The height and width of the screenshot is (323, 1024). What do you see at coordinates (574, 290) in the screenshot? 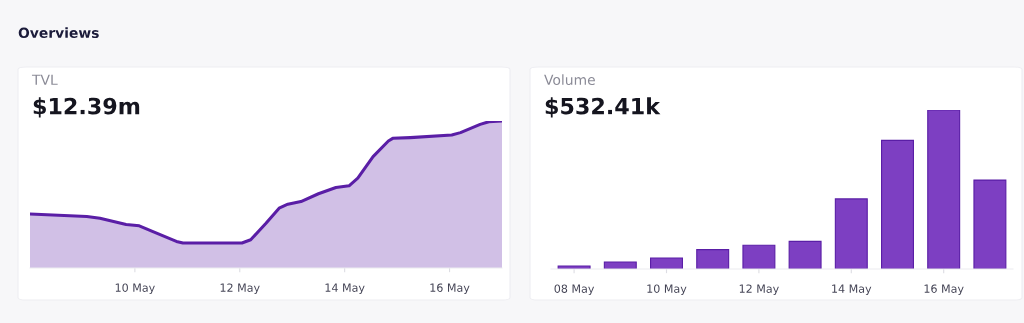
I see `x-tick-label: 08 May` at bounding box center [574, 290].